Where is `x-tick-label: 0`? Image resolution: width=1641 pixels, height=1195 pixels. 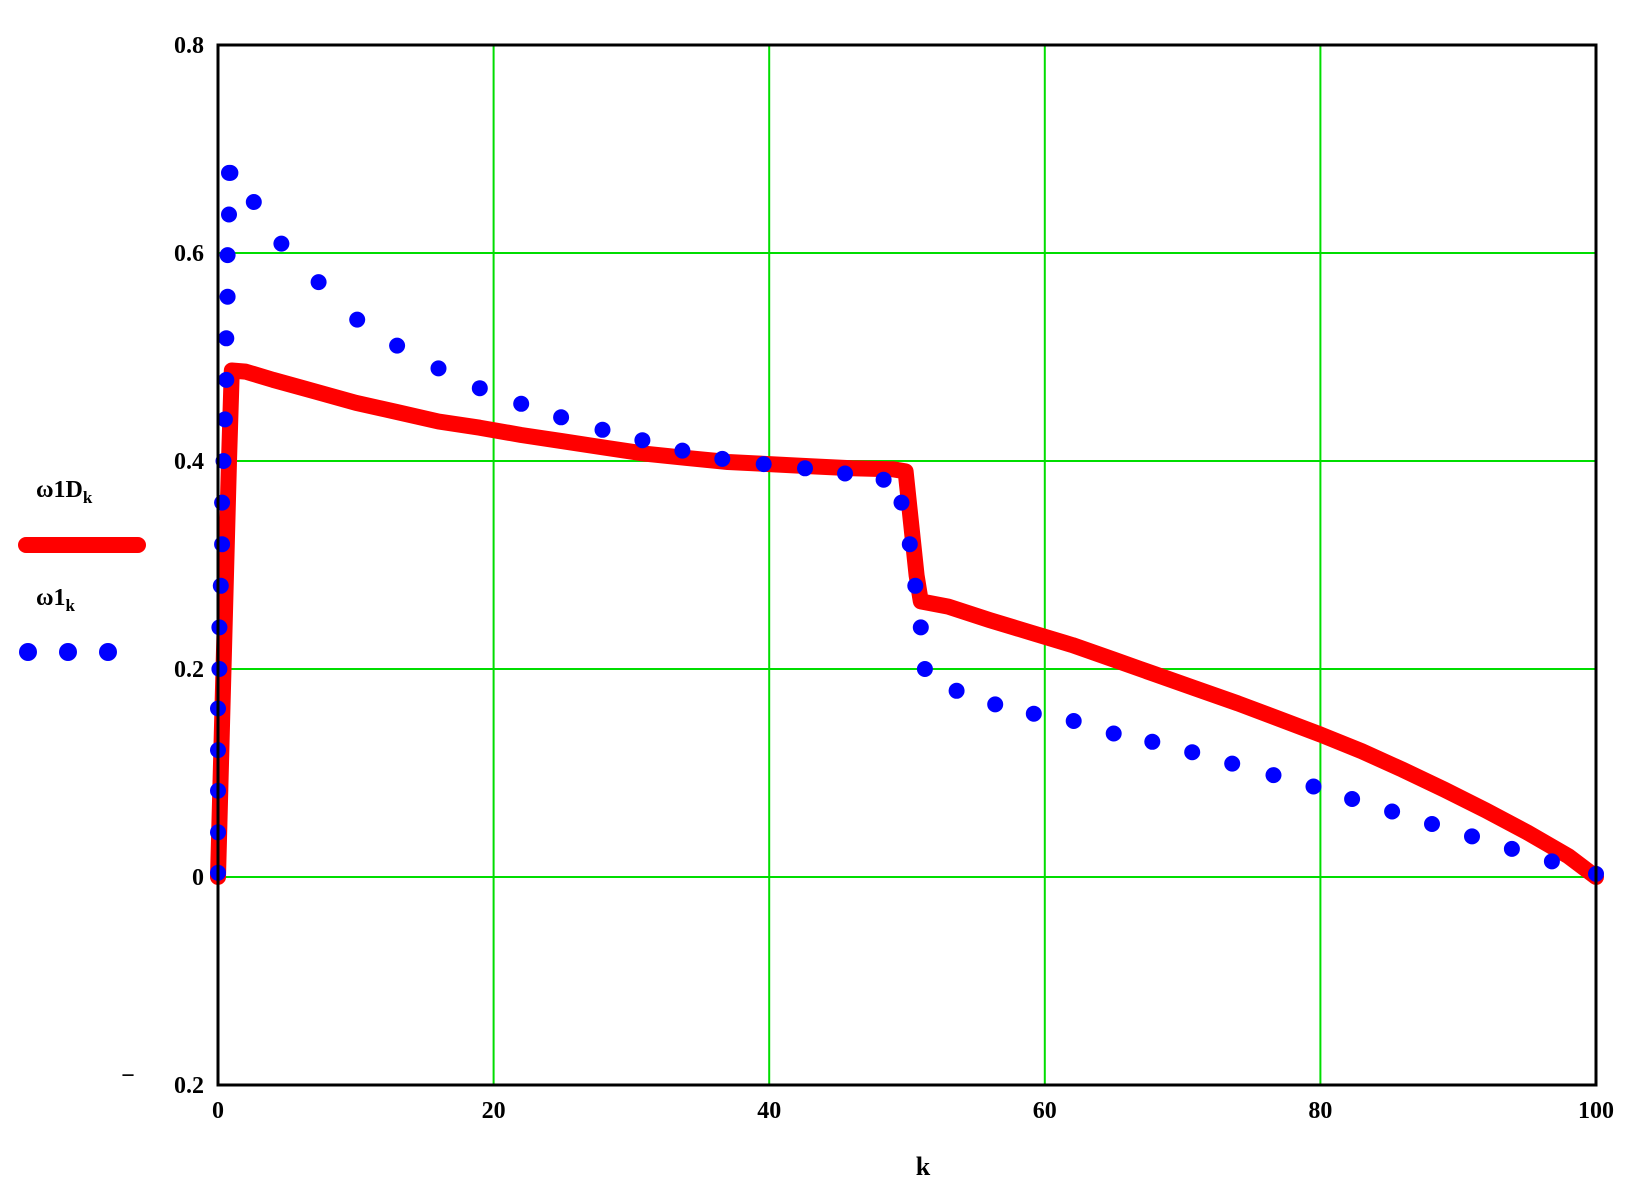 x-tick-label: 0 is located at coordinates (218, 1111).